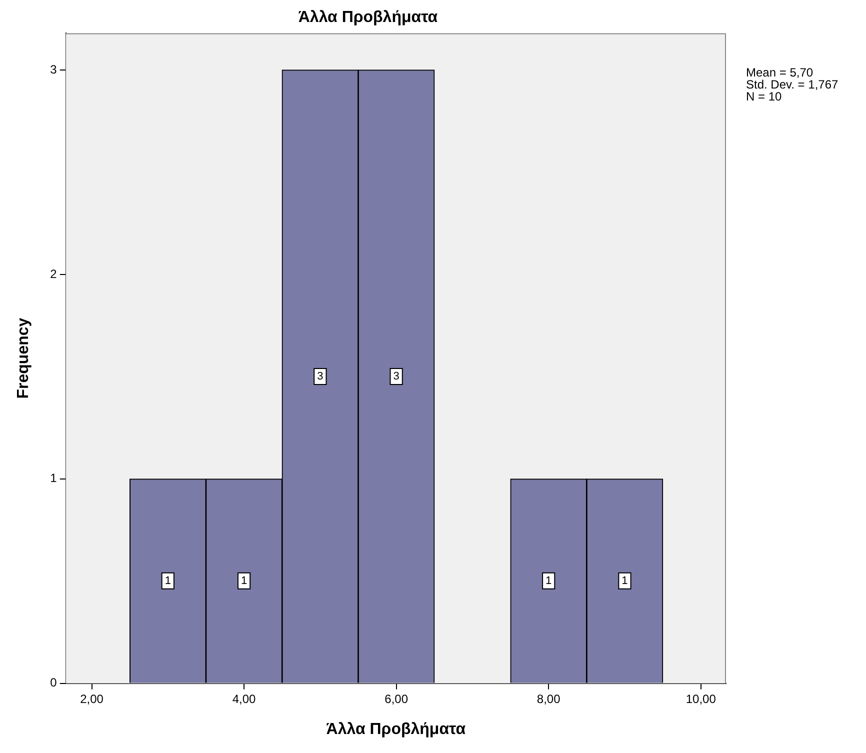 This screenshot has width=866, height=753. I want to click on y-tick-label: 0, so click(54, 683).